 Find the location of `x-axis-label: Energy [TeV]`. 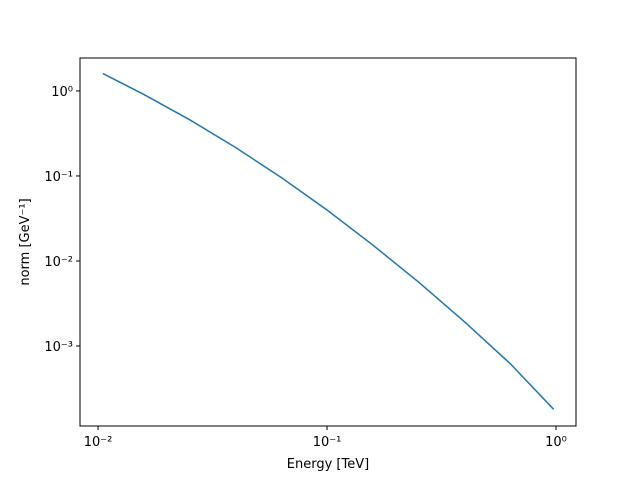

x-axis-label: Energy [TeV] is located at coordinates (328, 464).